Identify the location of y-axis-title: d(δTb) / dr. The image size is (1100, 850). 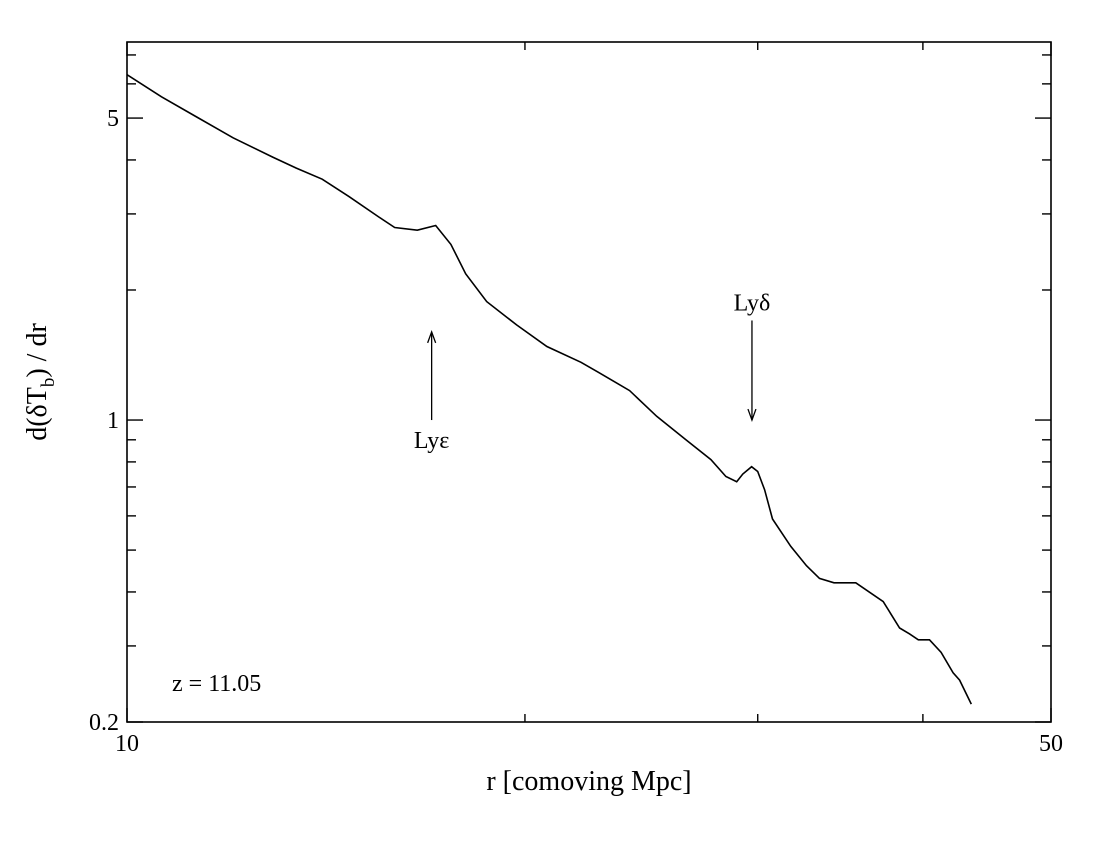
(40, 382).